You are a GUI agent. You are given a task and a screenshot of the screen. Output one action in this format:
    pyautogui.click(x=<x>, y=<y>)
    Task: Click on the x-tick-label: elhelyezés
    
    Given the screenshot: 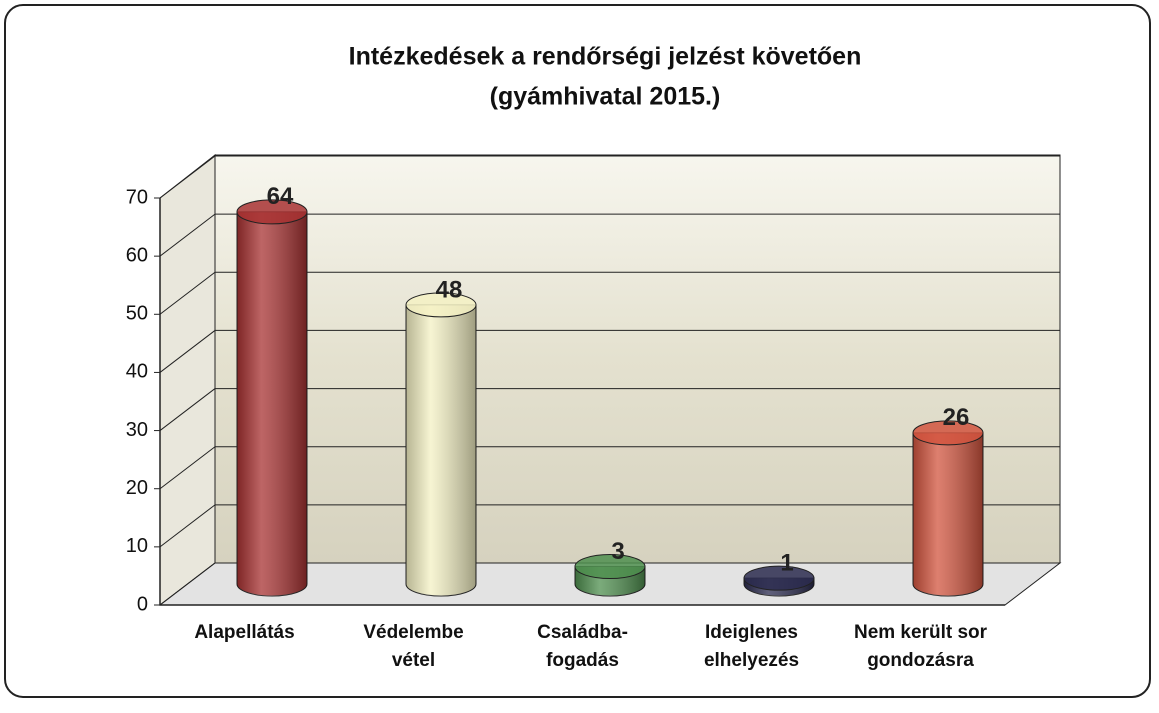 What is the action you would take?
    pyautogui.click(x=751, y=660)
    